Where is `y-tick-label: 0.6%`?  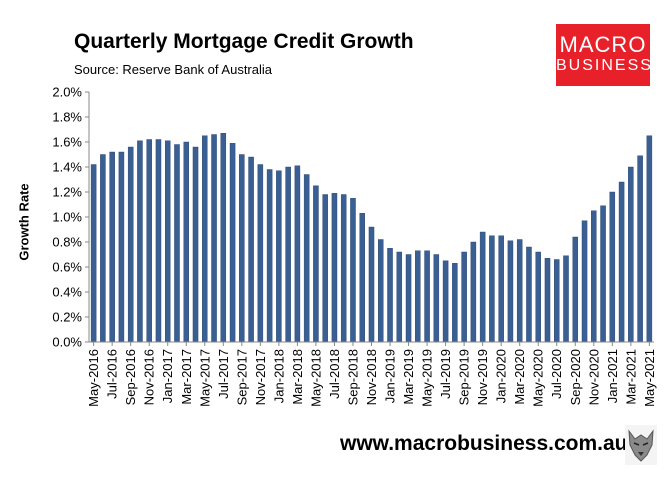
y-tick-label: 0.6% is located at coordinates (67, 267).